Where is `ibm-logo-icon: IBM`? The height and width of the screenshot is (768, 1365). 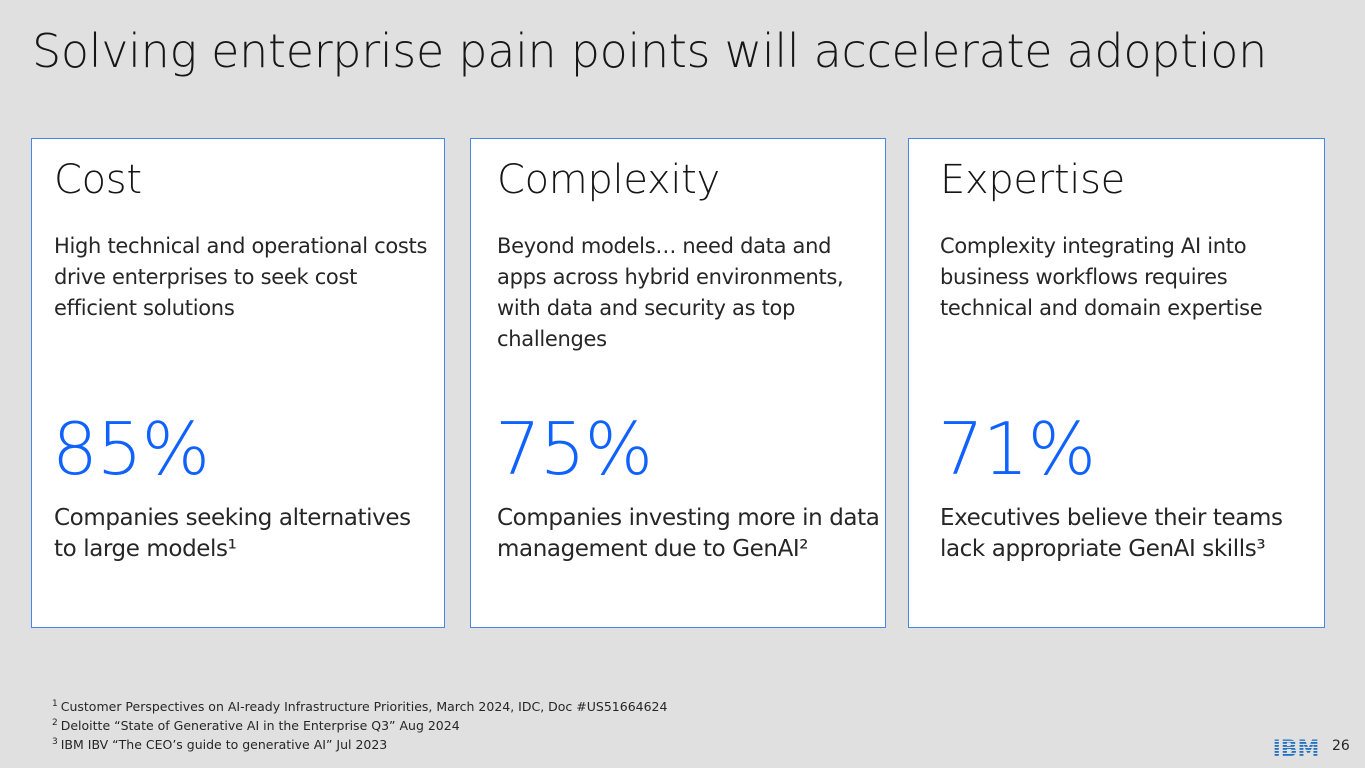
ibm-logo-icon: IBM is located at coordinates (1296, 747).